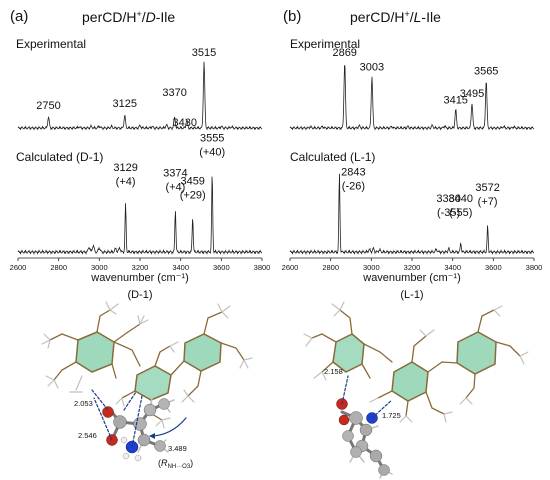 The width and height of the screenshot is (550, 480). Describe the element at coordinates (455, 101) in the screenshot. I see `panel-b-exp-peak-label-2: 3415` at that location.